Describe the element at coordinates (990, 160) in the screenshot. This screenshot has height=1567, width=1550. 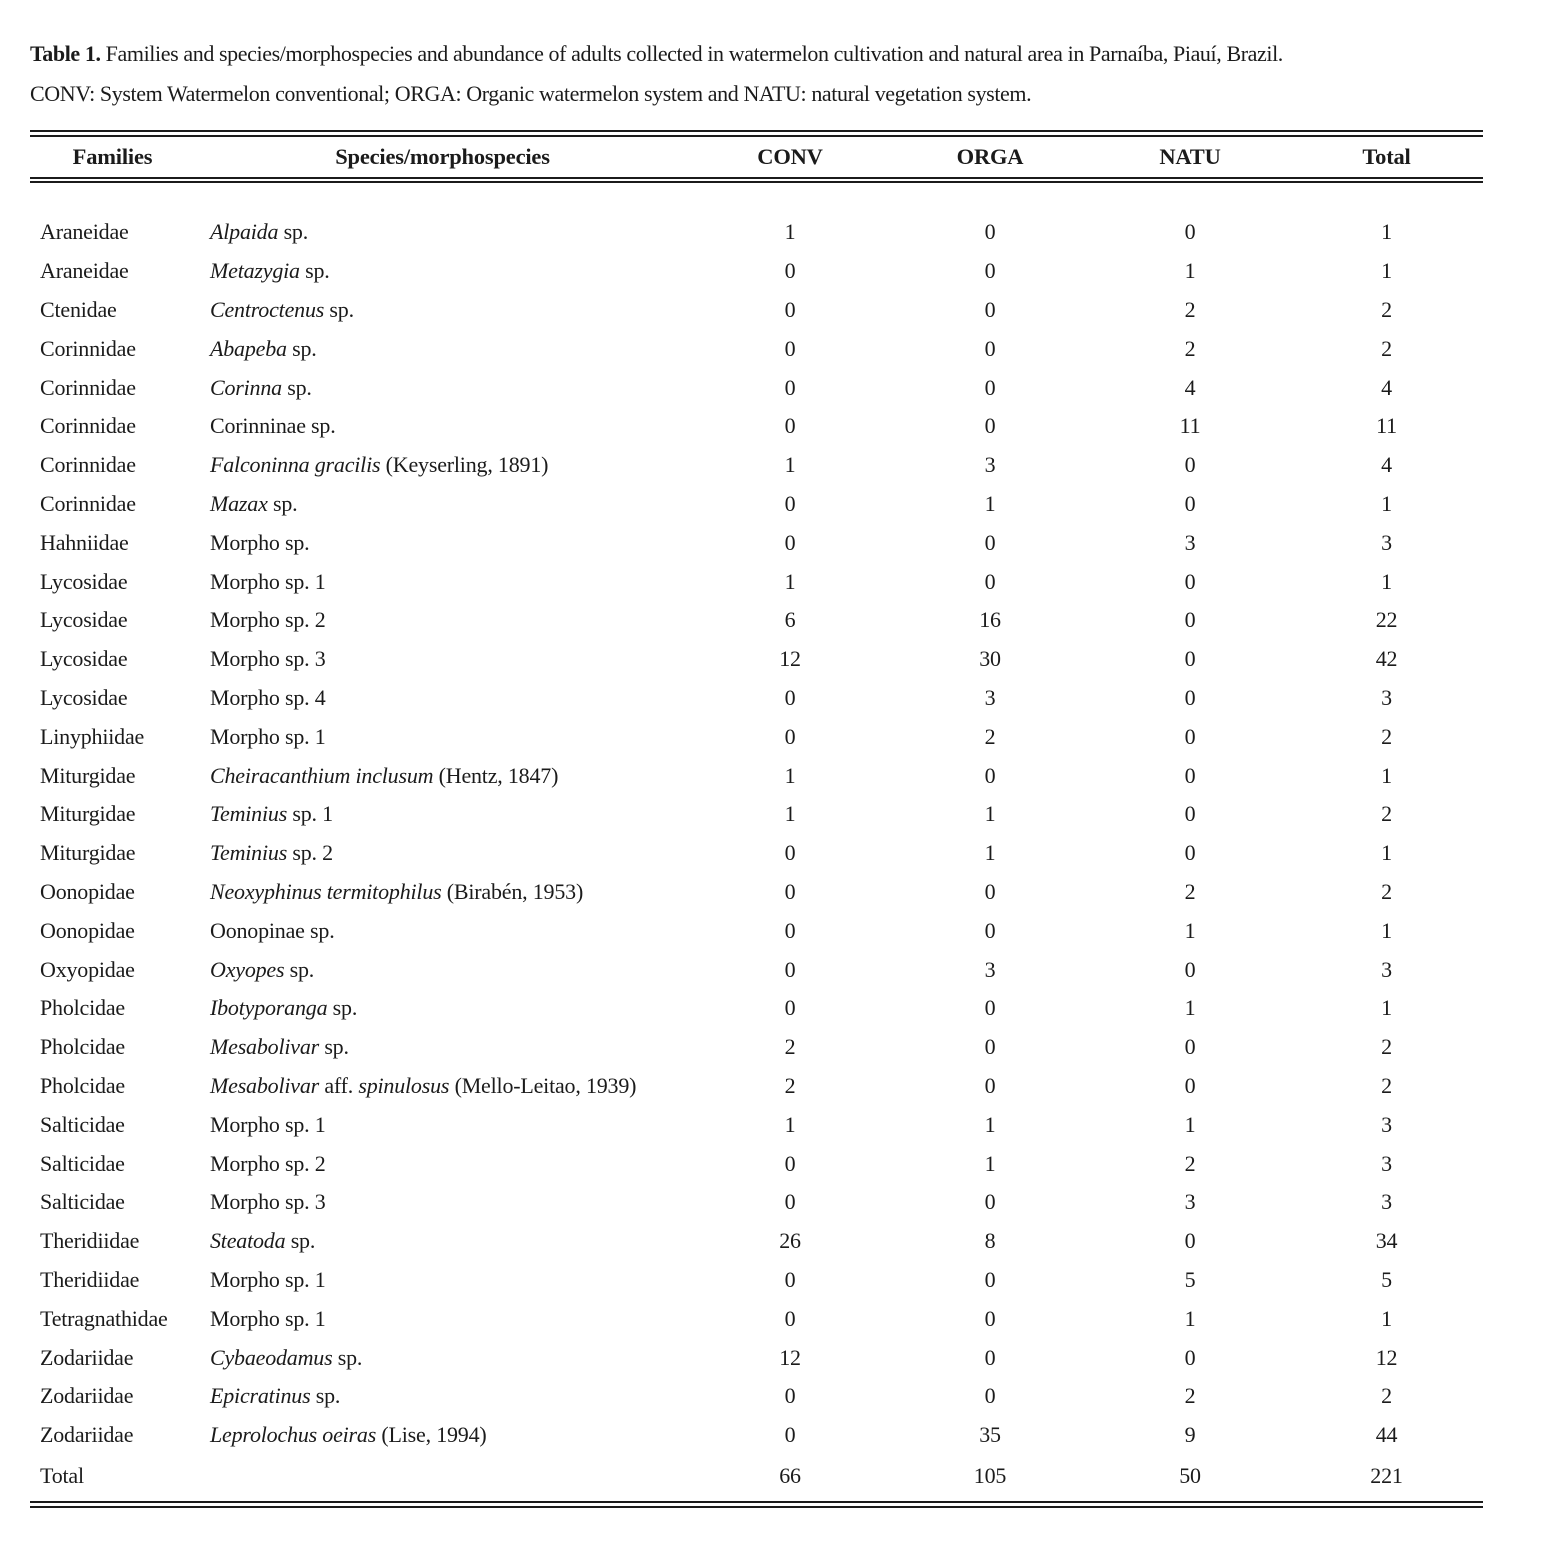
I see `col-header-orga: ORGA` at that location.